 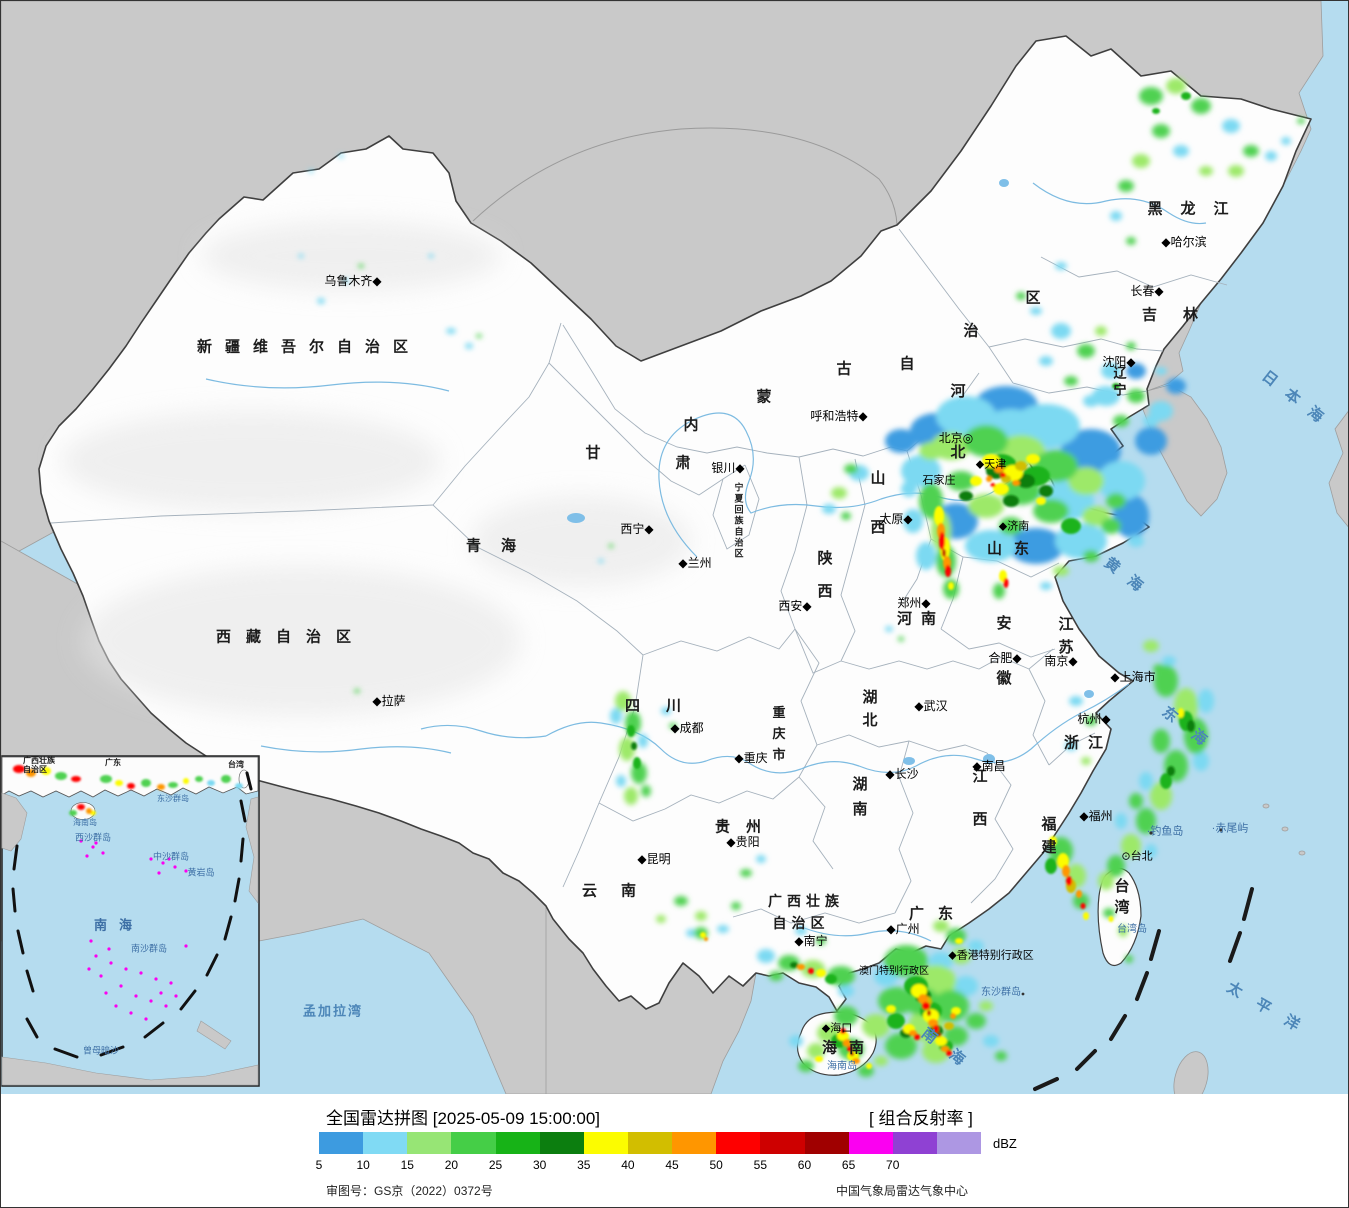 What do you see at coordinates (319, 1165) in the screenshot?
I see `colorbar-tick: 5` at bounding box center [319, 1165].